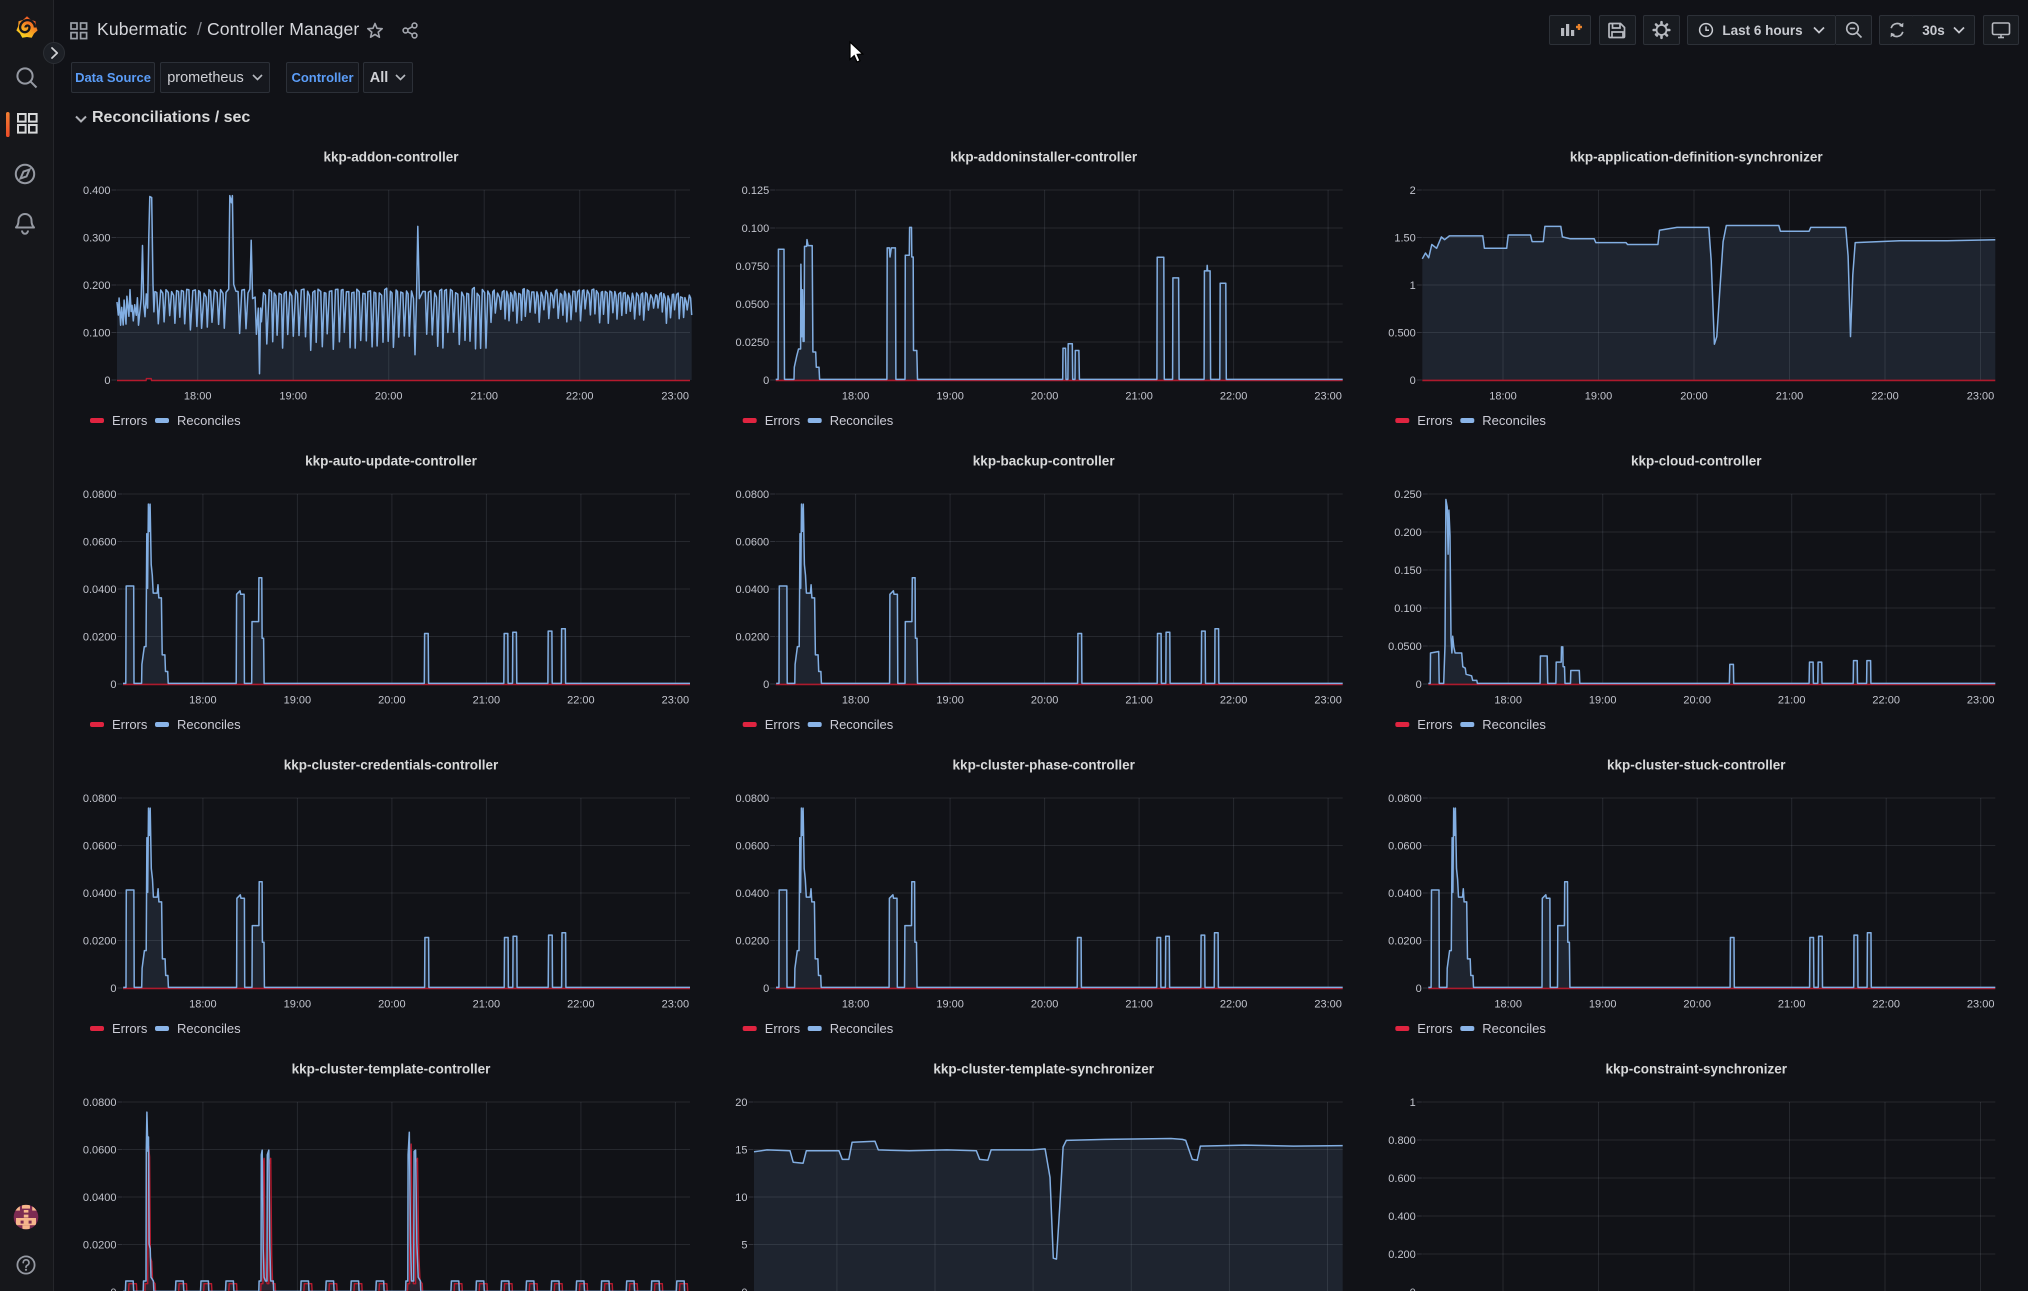 This screenshot has width=2028, height=1291. I want to click on svg-text: 10, so click(741, 1198).